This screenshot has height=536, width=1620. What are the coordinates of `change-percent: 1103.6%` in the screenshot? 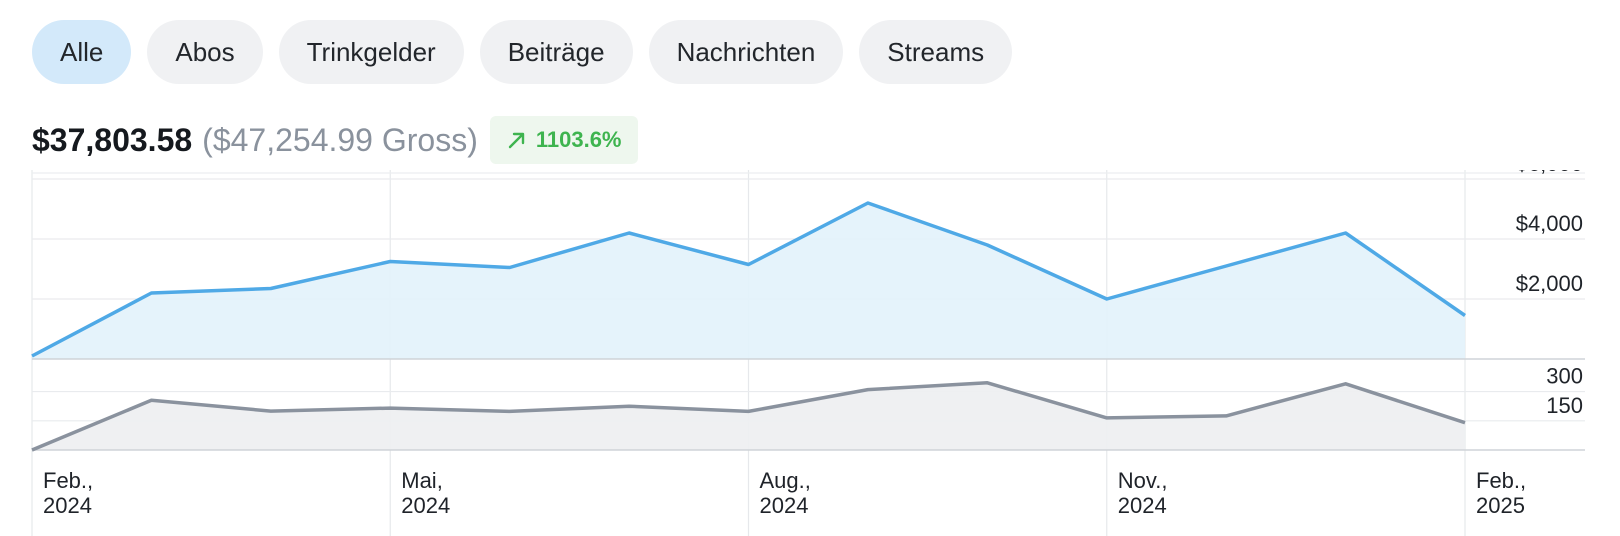 It's located at (578, 139).